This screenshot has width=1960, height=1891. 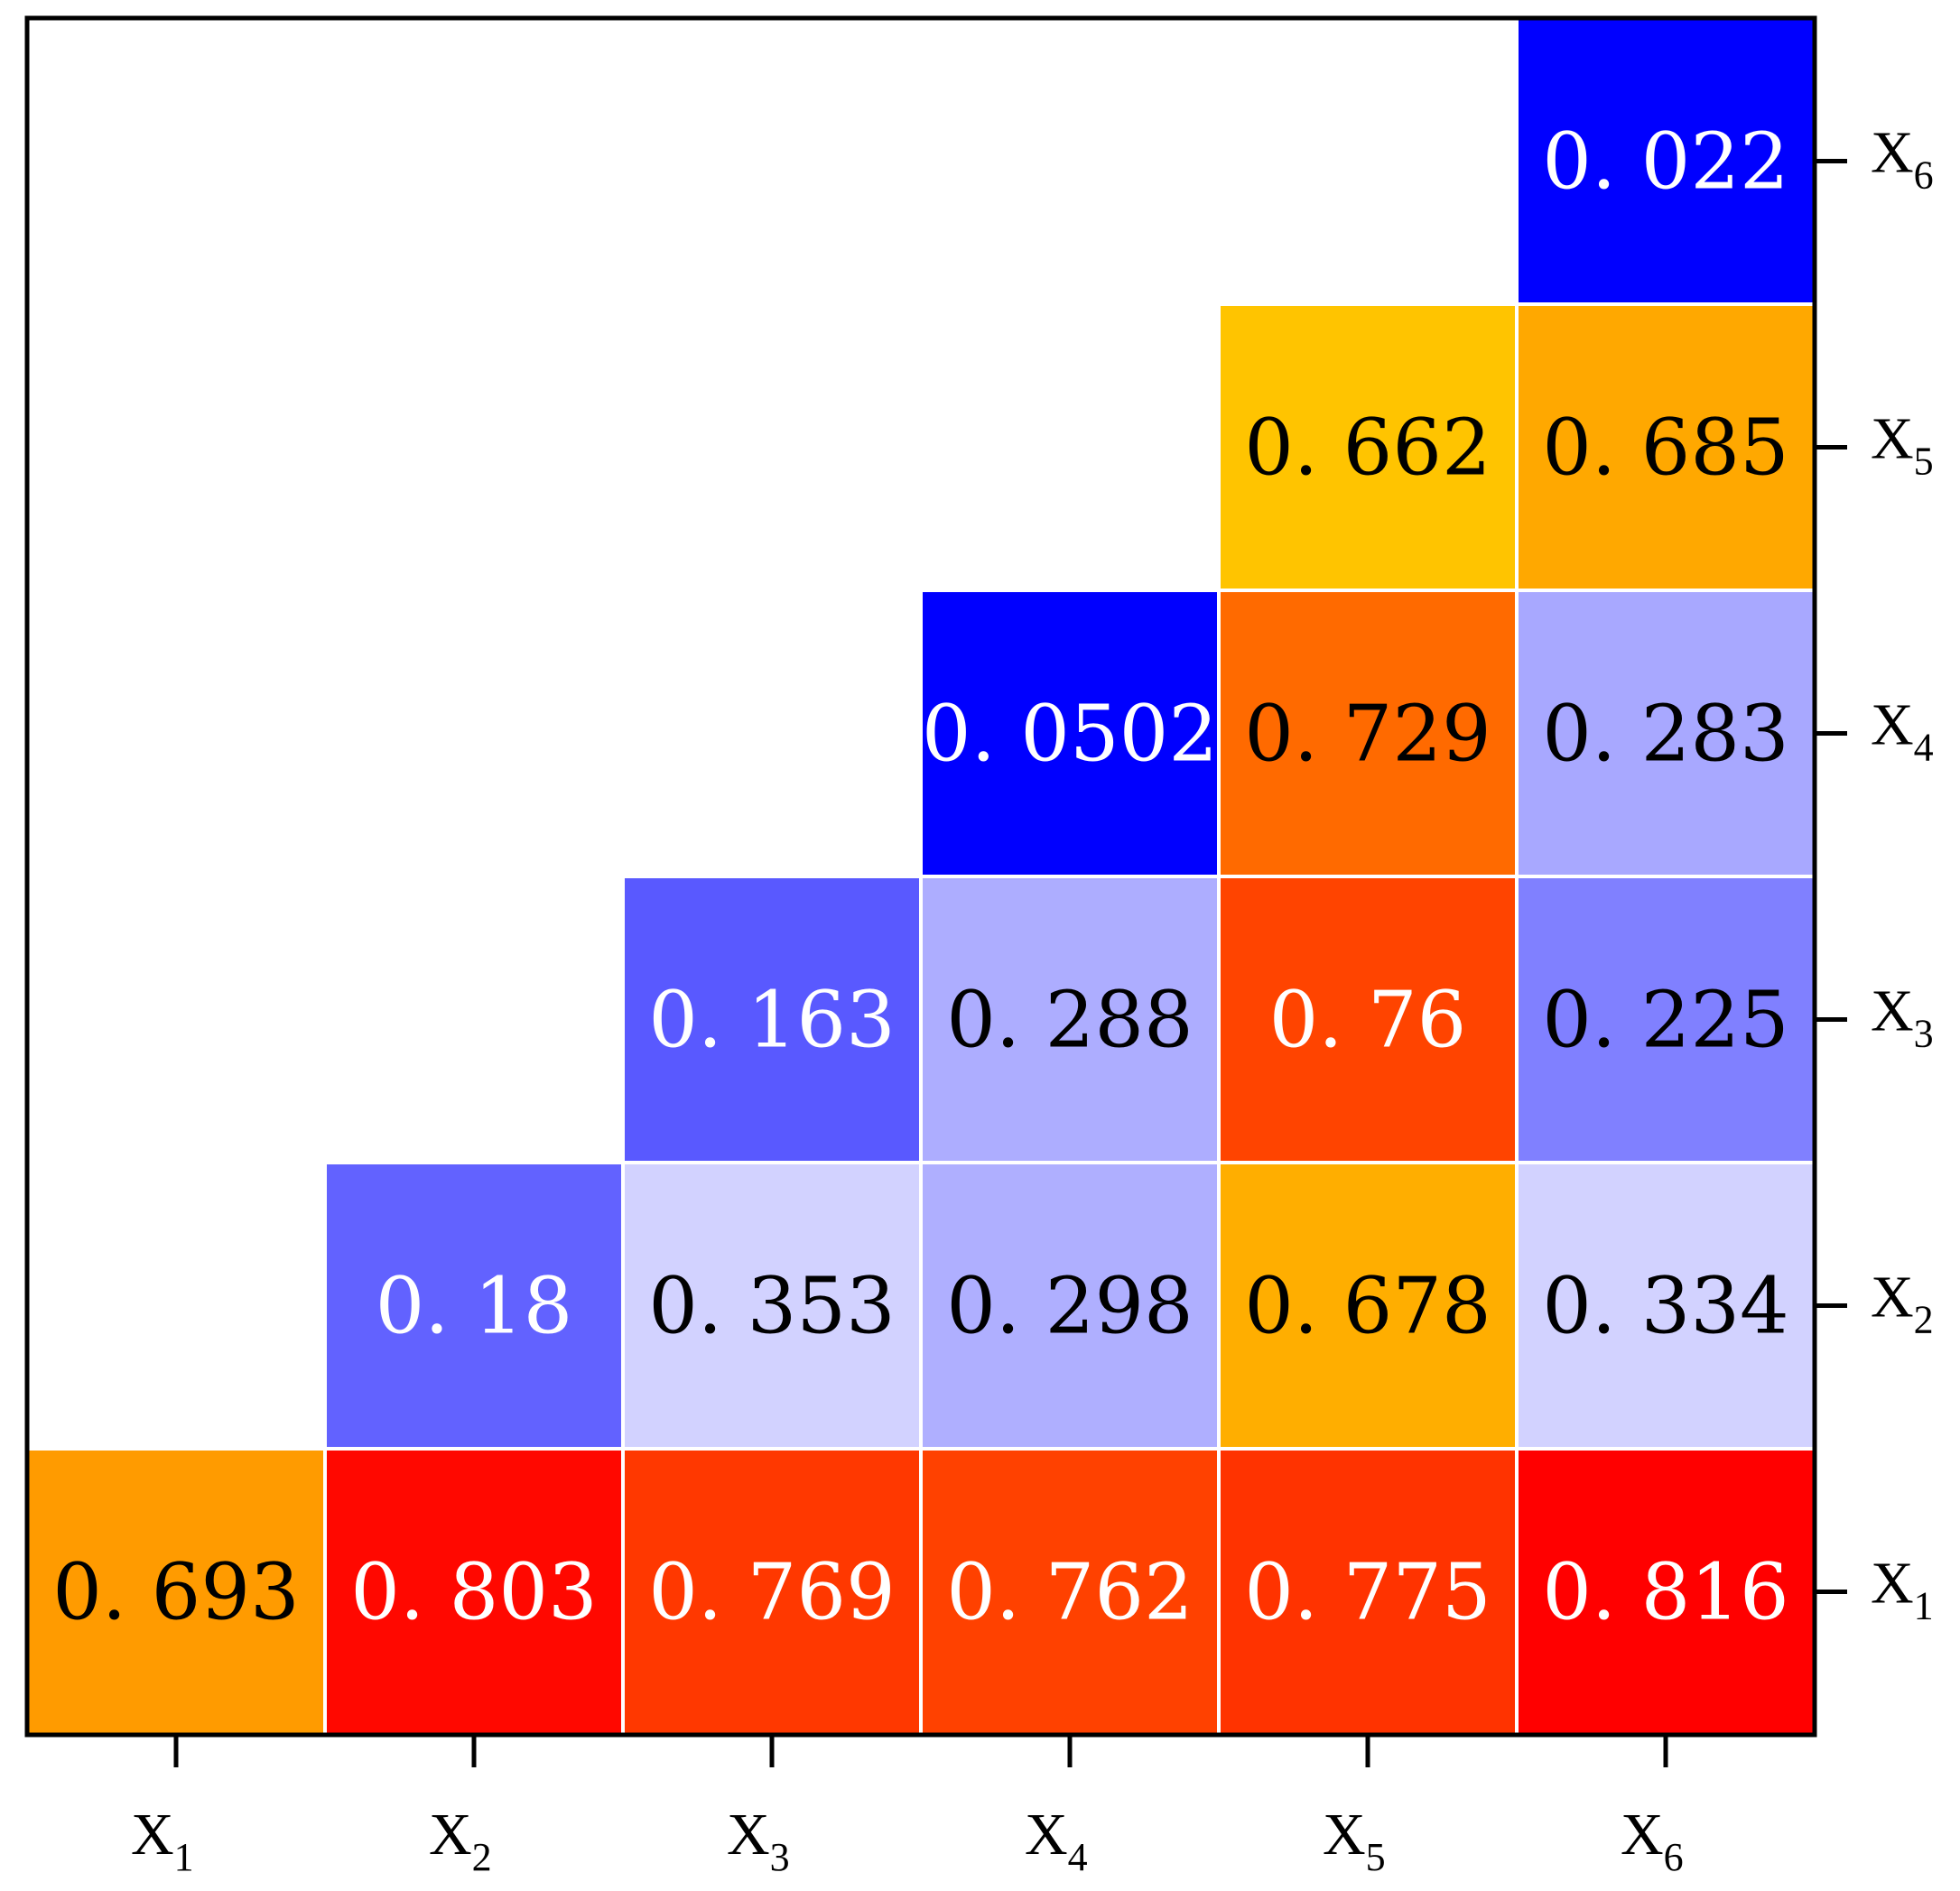 What do you see at coordinates (460, 1840) in the screenshot?
I see `x-tick-label: X2` at bounding box center [460, 1840].